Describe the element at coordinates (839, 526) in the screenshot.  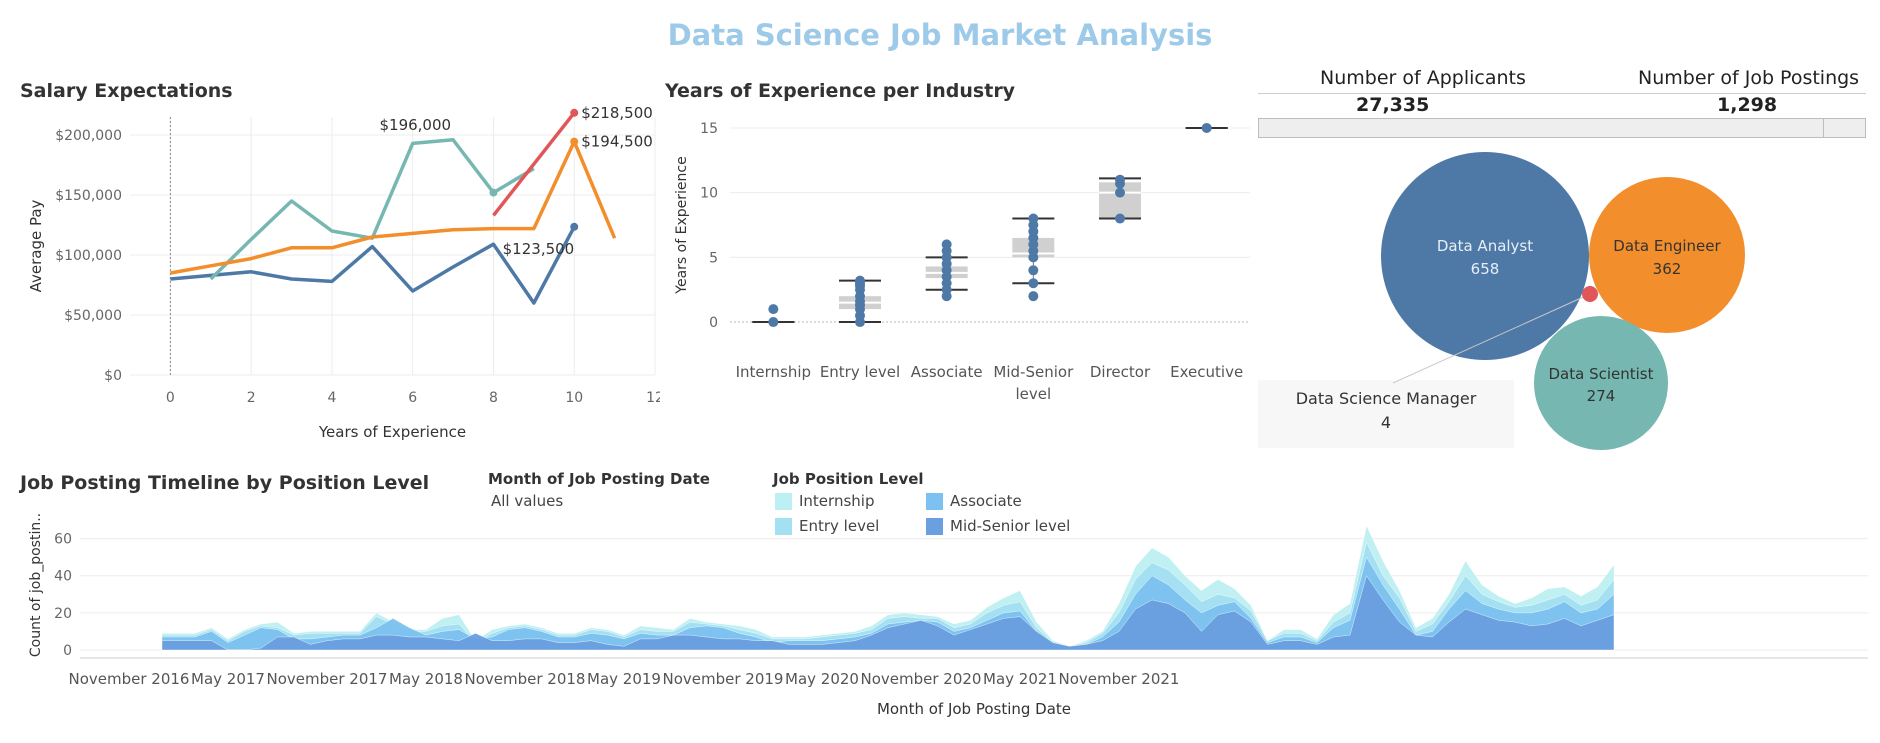
I see `legend-label: Entry level` at that location.